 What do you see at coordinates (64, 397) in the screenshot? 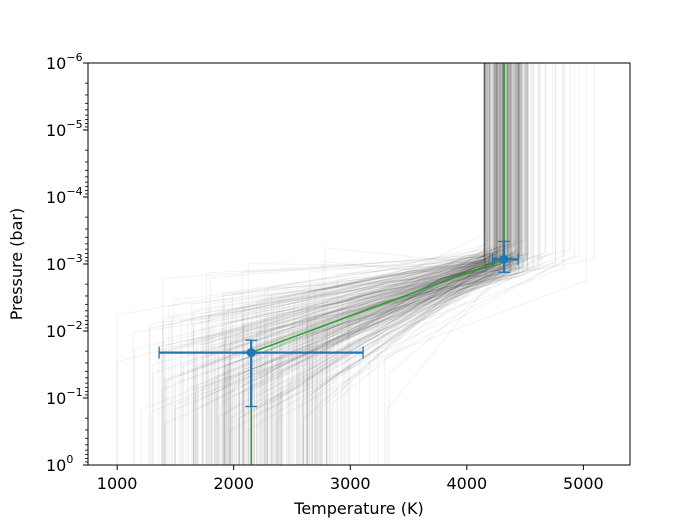
I see `y-tick-label: 10⁻¹` at bounding box center [64, 397].